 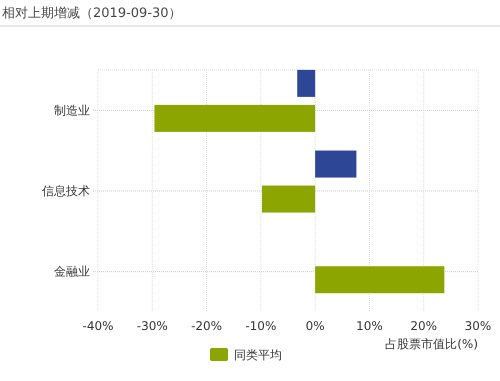 I want to click on x-tick-label: 30%, so click(x=478, y=326).